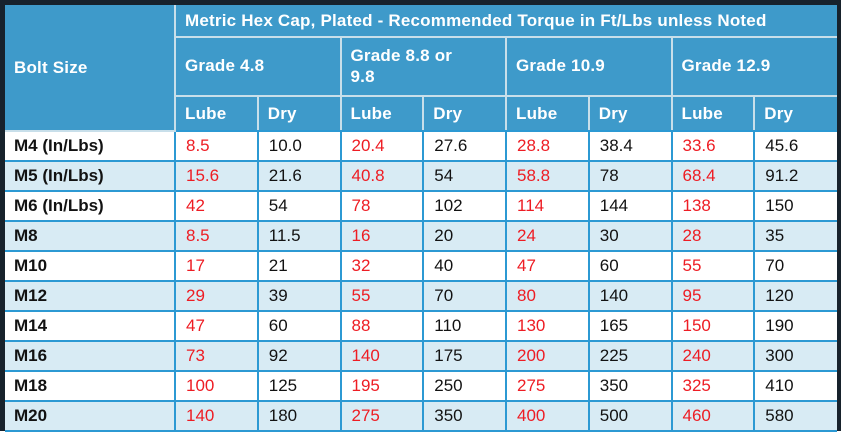 The width and height of the screenshot is (841, 432). I want to click on dry-value-cell: 250, so click(465, 386).